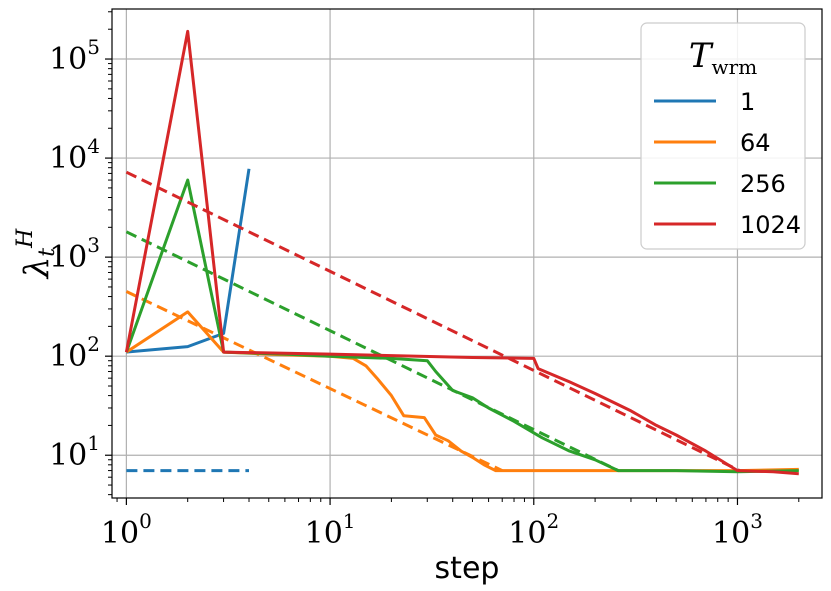  What do you see at coordinates (735, 67) in the screenshot?
I see `legend-title-sub: wrm` at bounding box center [735, 67].